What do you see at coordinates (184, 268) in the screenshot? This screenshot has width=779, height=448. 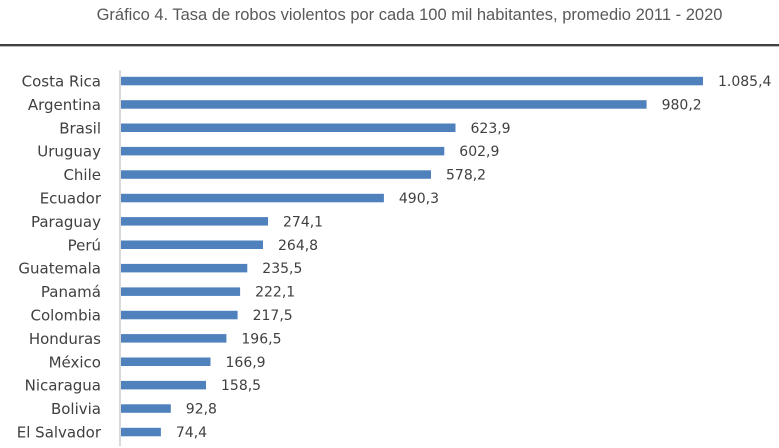 I see `bar-guatemala` at bounding box center [184, 268].